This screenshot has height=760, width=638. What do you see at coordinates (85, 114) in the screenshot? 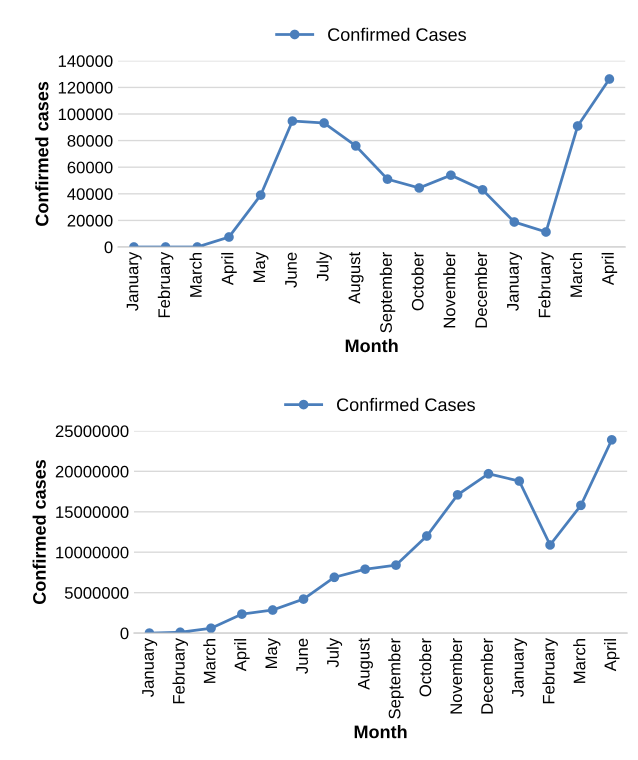
I see `y-tick-label: 100000` at bounding box center [85, 114].